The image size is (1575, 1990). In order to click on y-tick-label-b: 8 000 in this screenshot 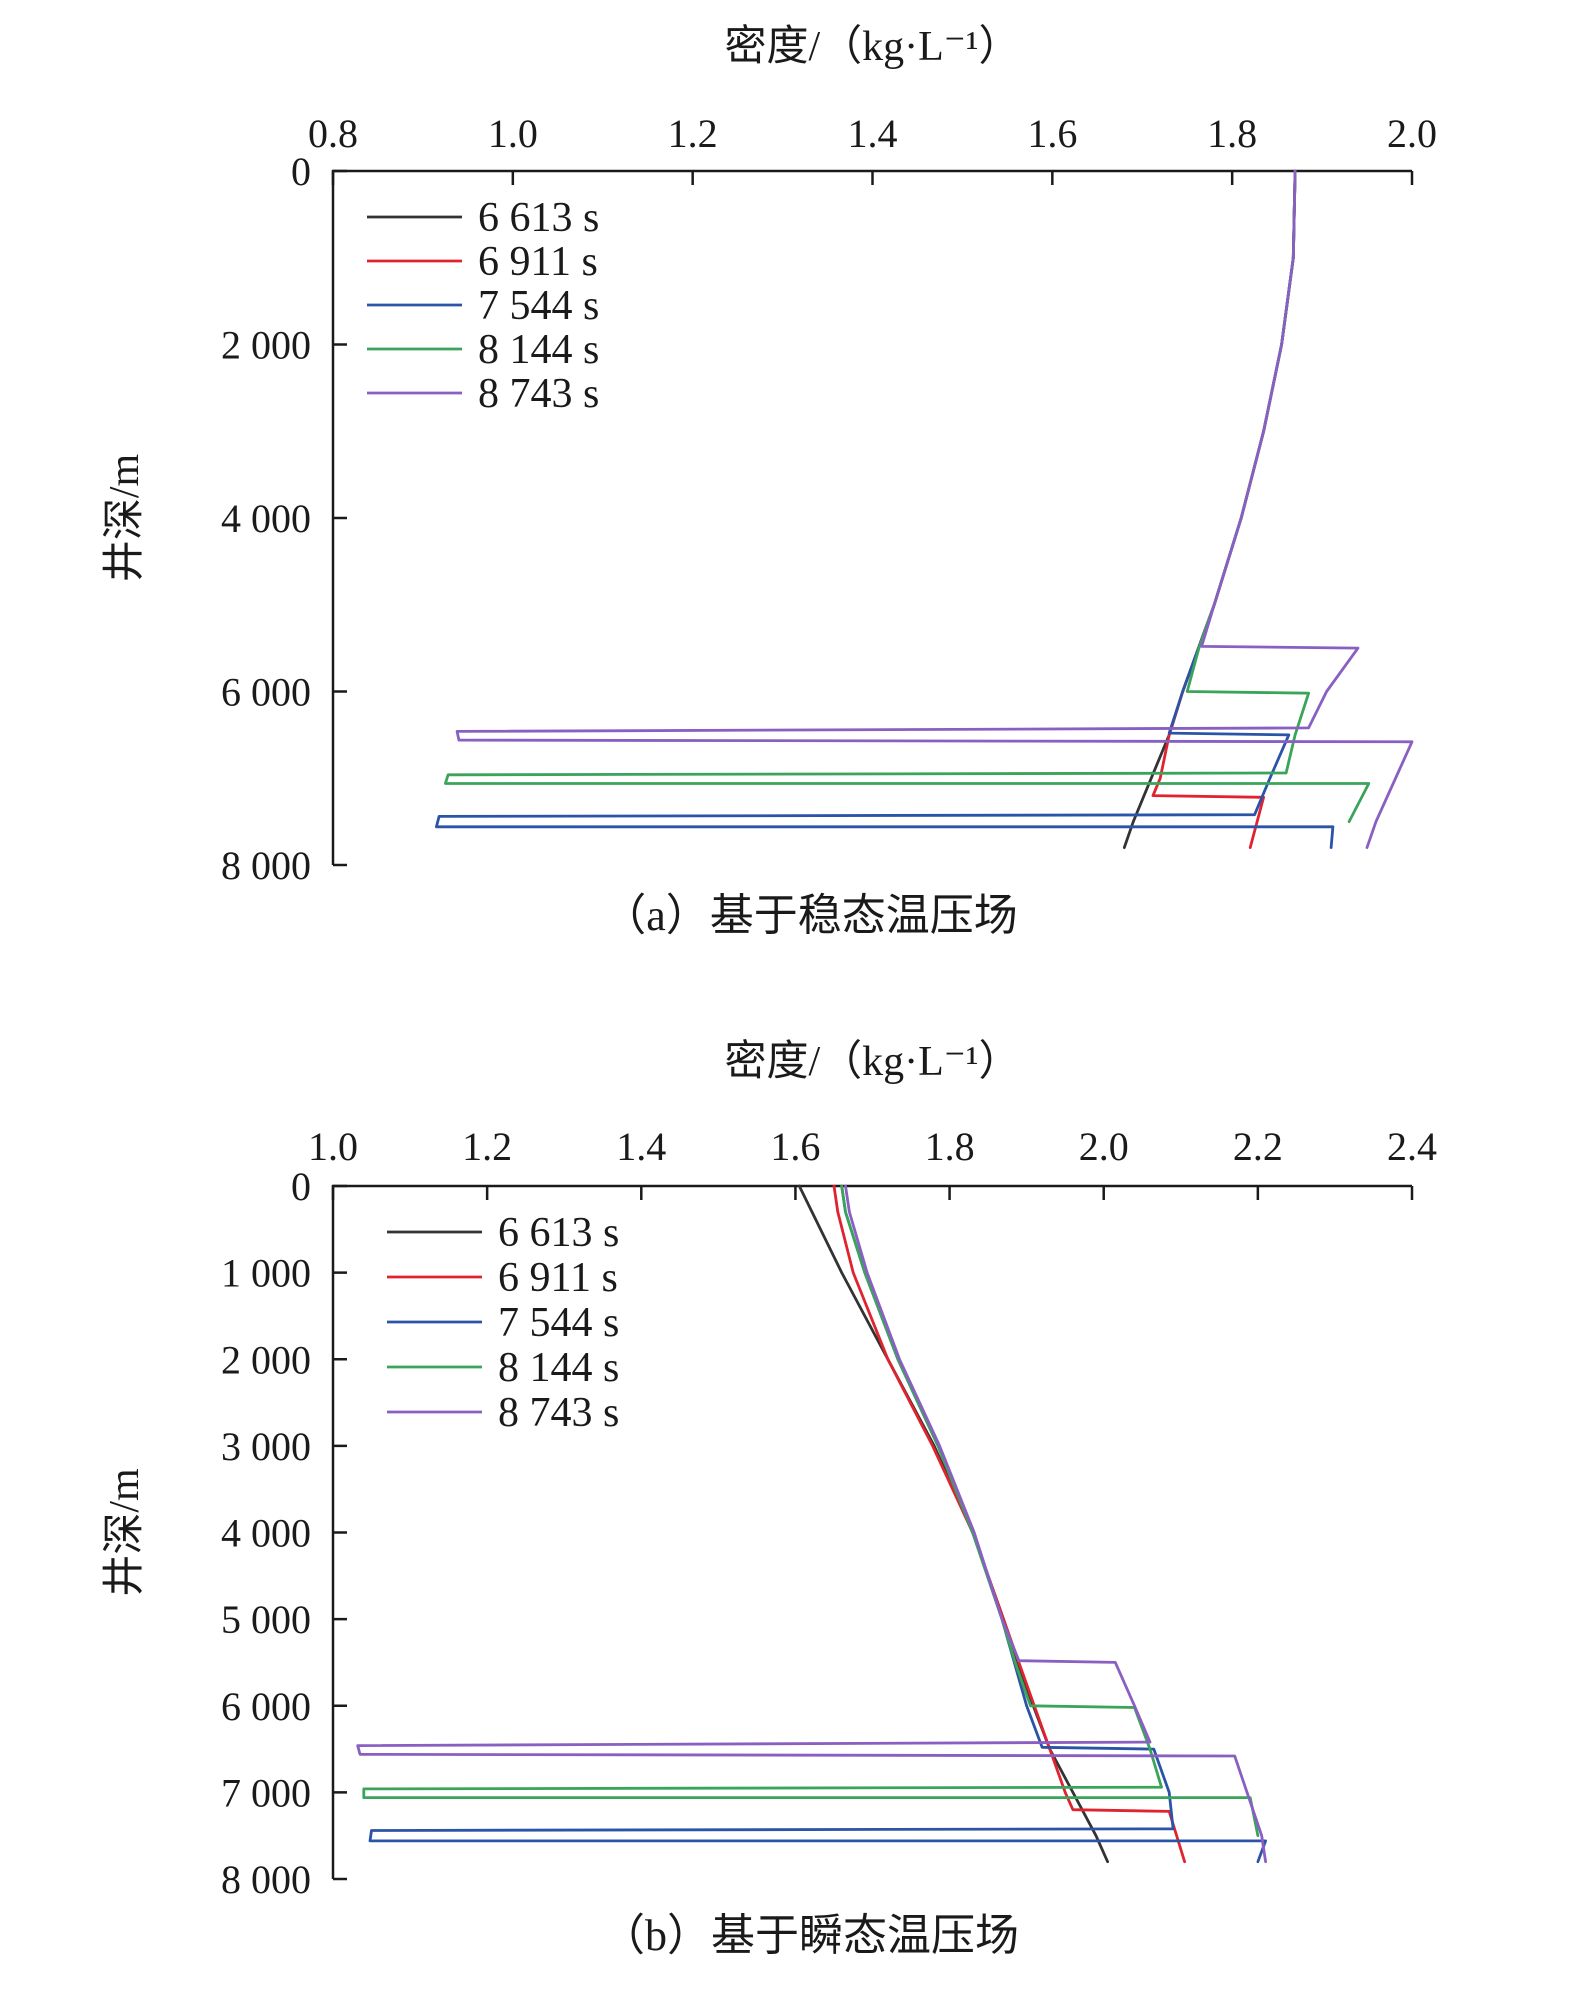, I will do `click(266, 1879)`.